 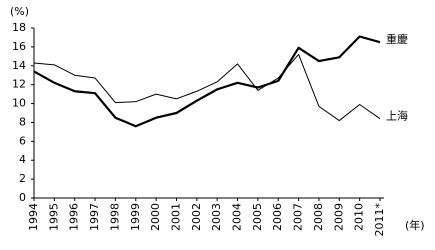 I want to click on y-tick-label: 8, so click(x=22, y=121).